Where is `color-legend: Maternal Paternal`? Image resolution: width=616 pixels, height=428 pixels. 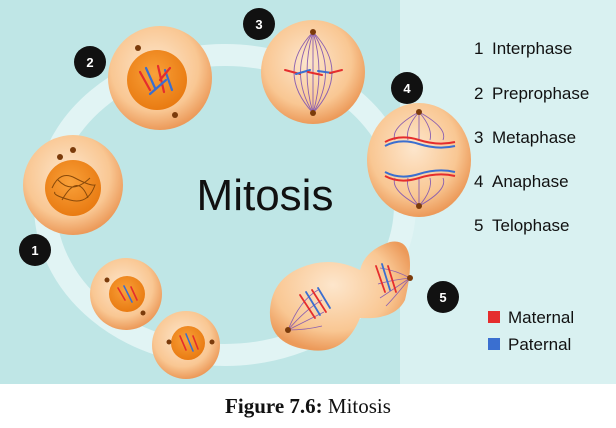 color-legend: Maternal Paternal is located at coordinates (531, 331).